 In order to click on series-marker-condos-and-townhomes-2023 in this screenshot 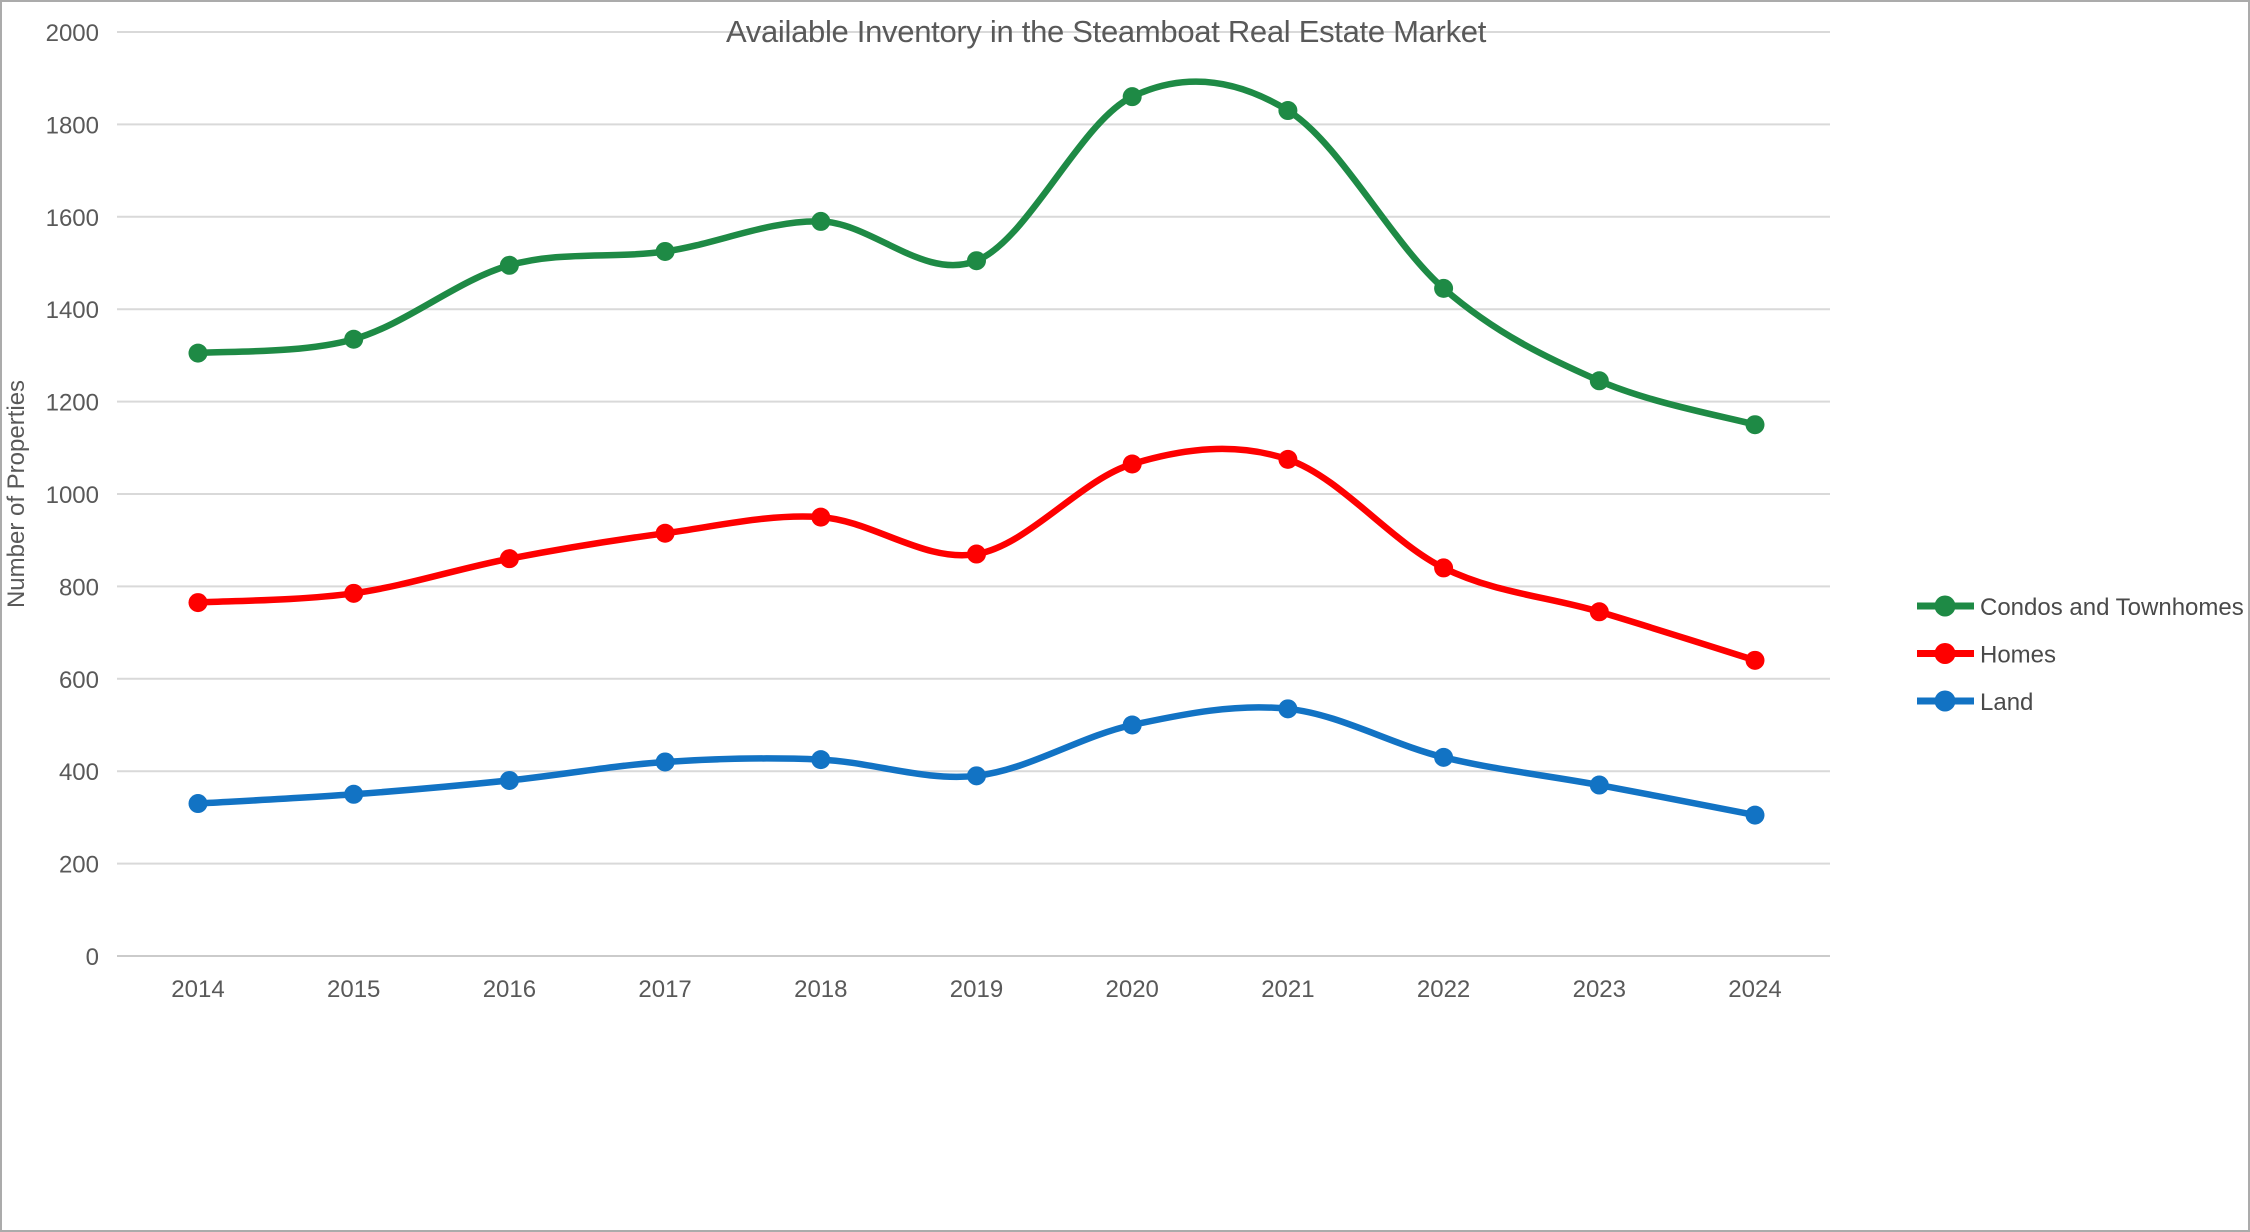, I will do `click(1599, 381)`.